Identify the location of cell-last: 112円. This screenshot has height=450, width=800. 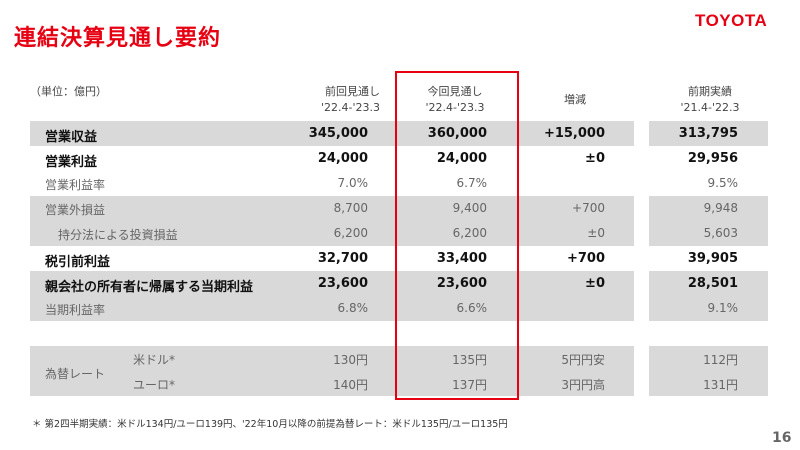
(720, 360).